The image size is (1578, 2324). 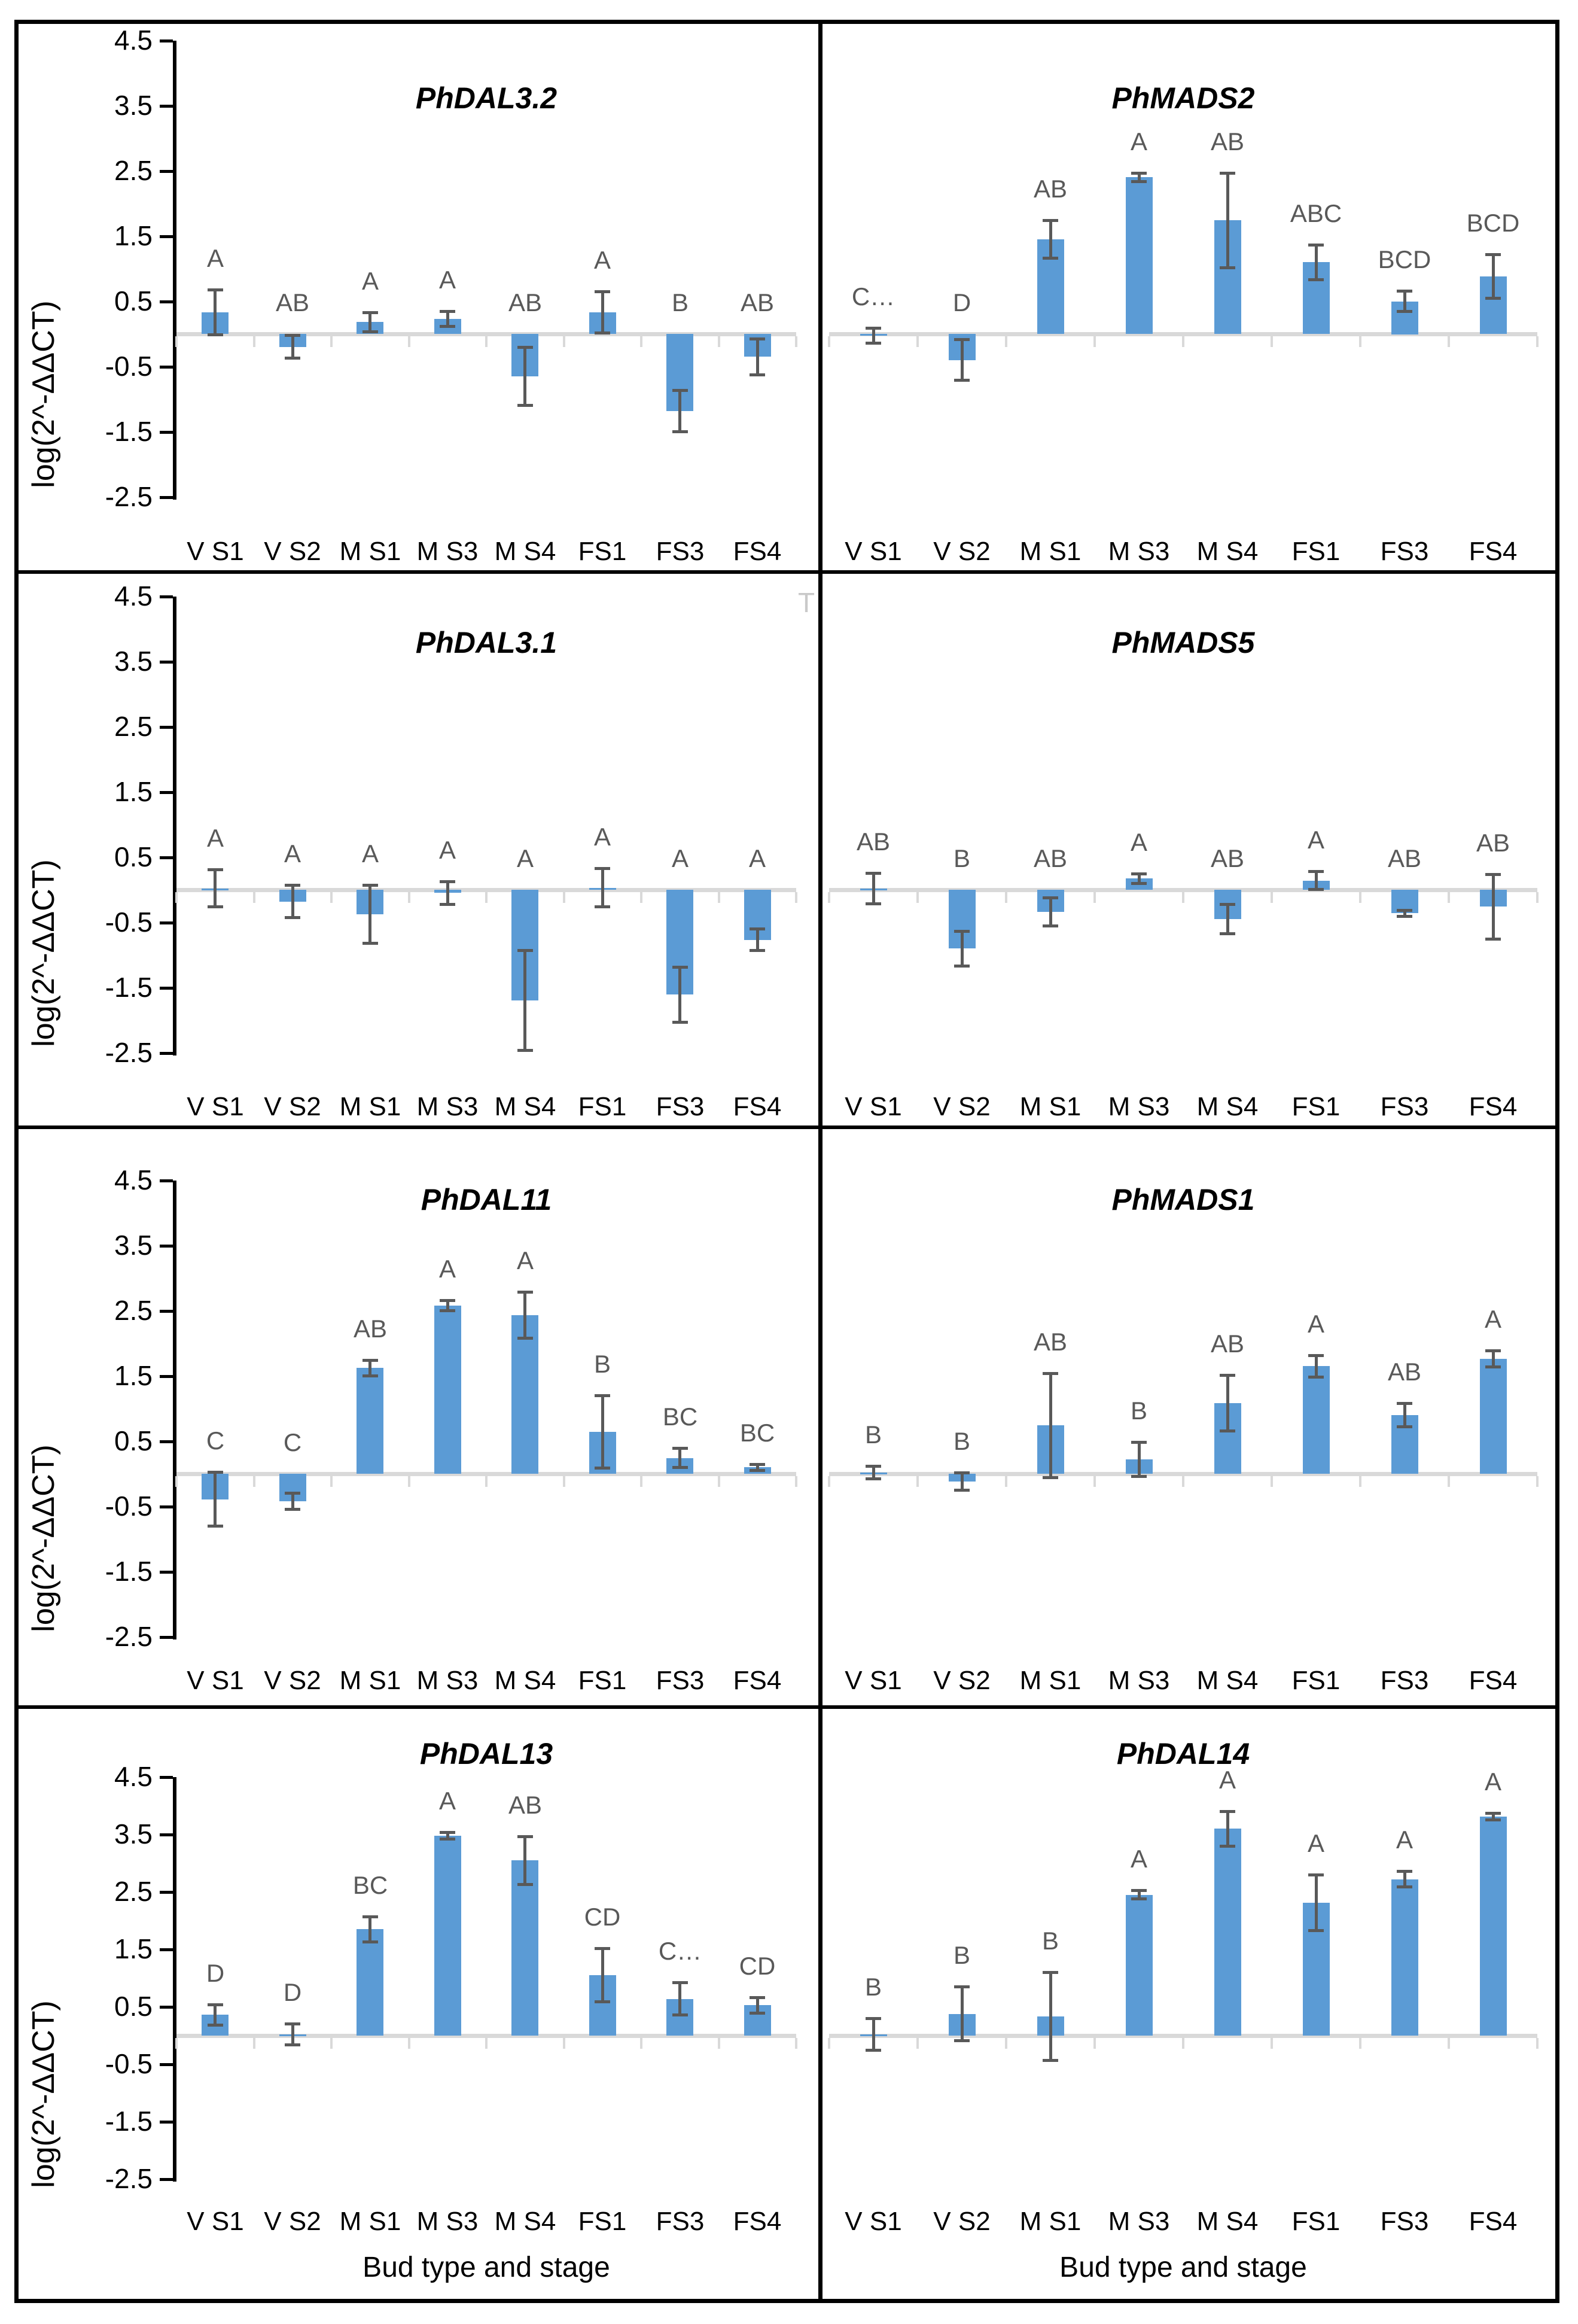 What do you see at coordinates (486, 642) in the screenshot?
I see `chart-title: PhDAL3.1` at bounding box center [486, 642].